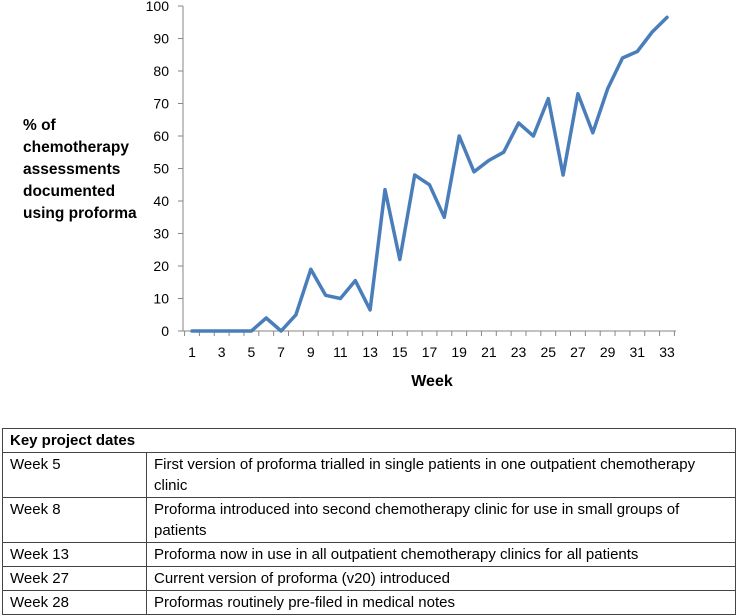 The height and width of the screenshot is (615, 737). What do you see at coordinates (39, 125) in the screenshot?
I see `y-axis-label-line: % of` at bounding box center [39, 125].